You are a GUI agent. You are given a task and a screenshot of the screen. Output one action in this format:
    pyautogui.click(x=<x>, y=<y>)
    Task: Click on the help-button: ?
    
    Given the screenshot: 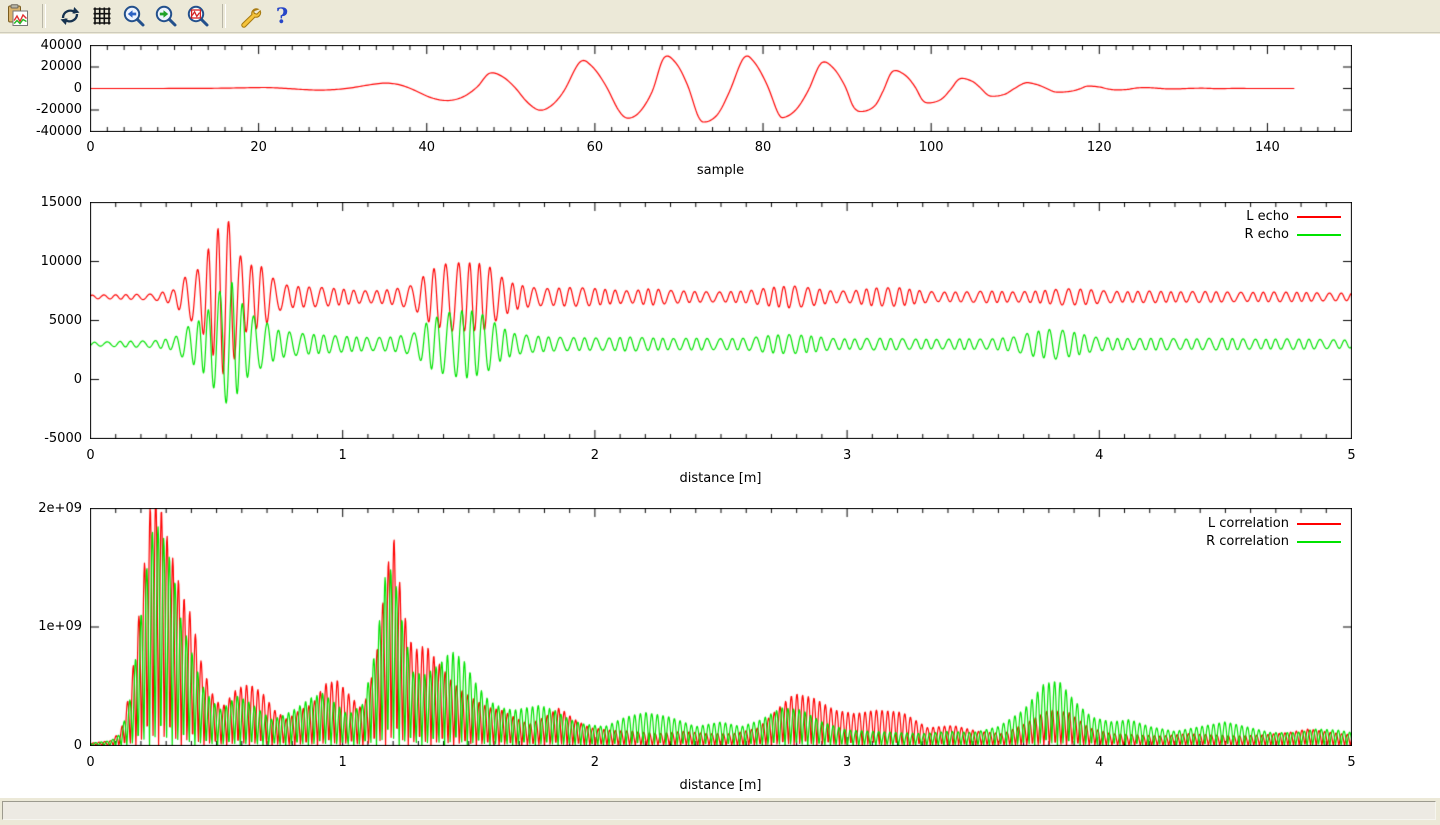 What is the action you would take?
    pyautogui.click(x=282, y=16)
    